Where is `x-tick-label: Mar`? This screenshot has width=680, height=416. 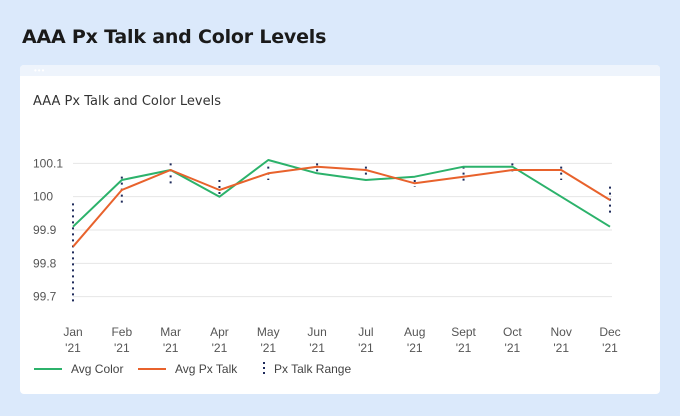 x-tick-label: Mar is located at coordinates (170, 332).